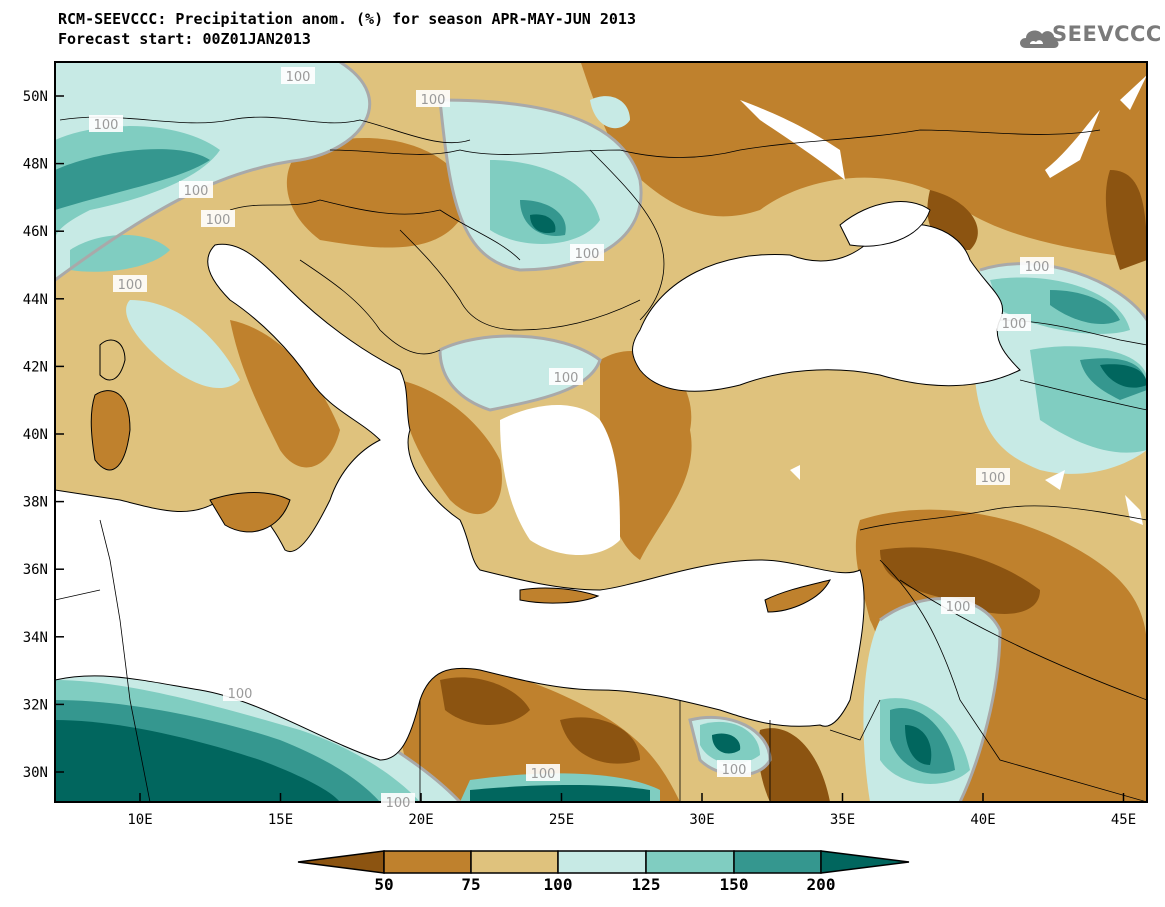  Describe the element at coordinates (383, 884) in the screenshot. I see `colorbar-label: 50` at that location.